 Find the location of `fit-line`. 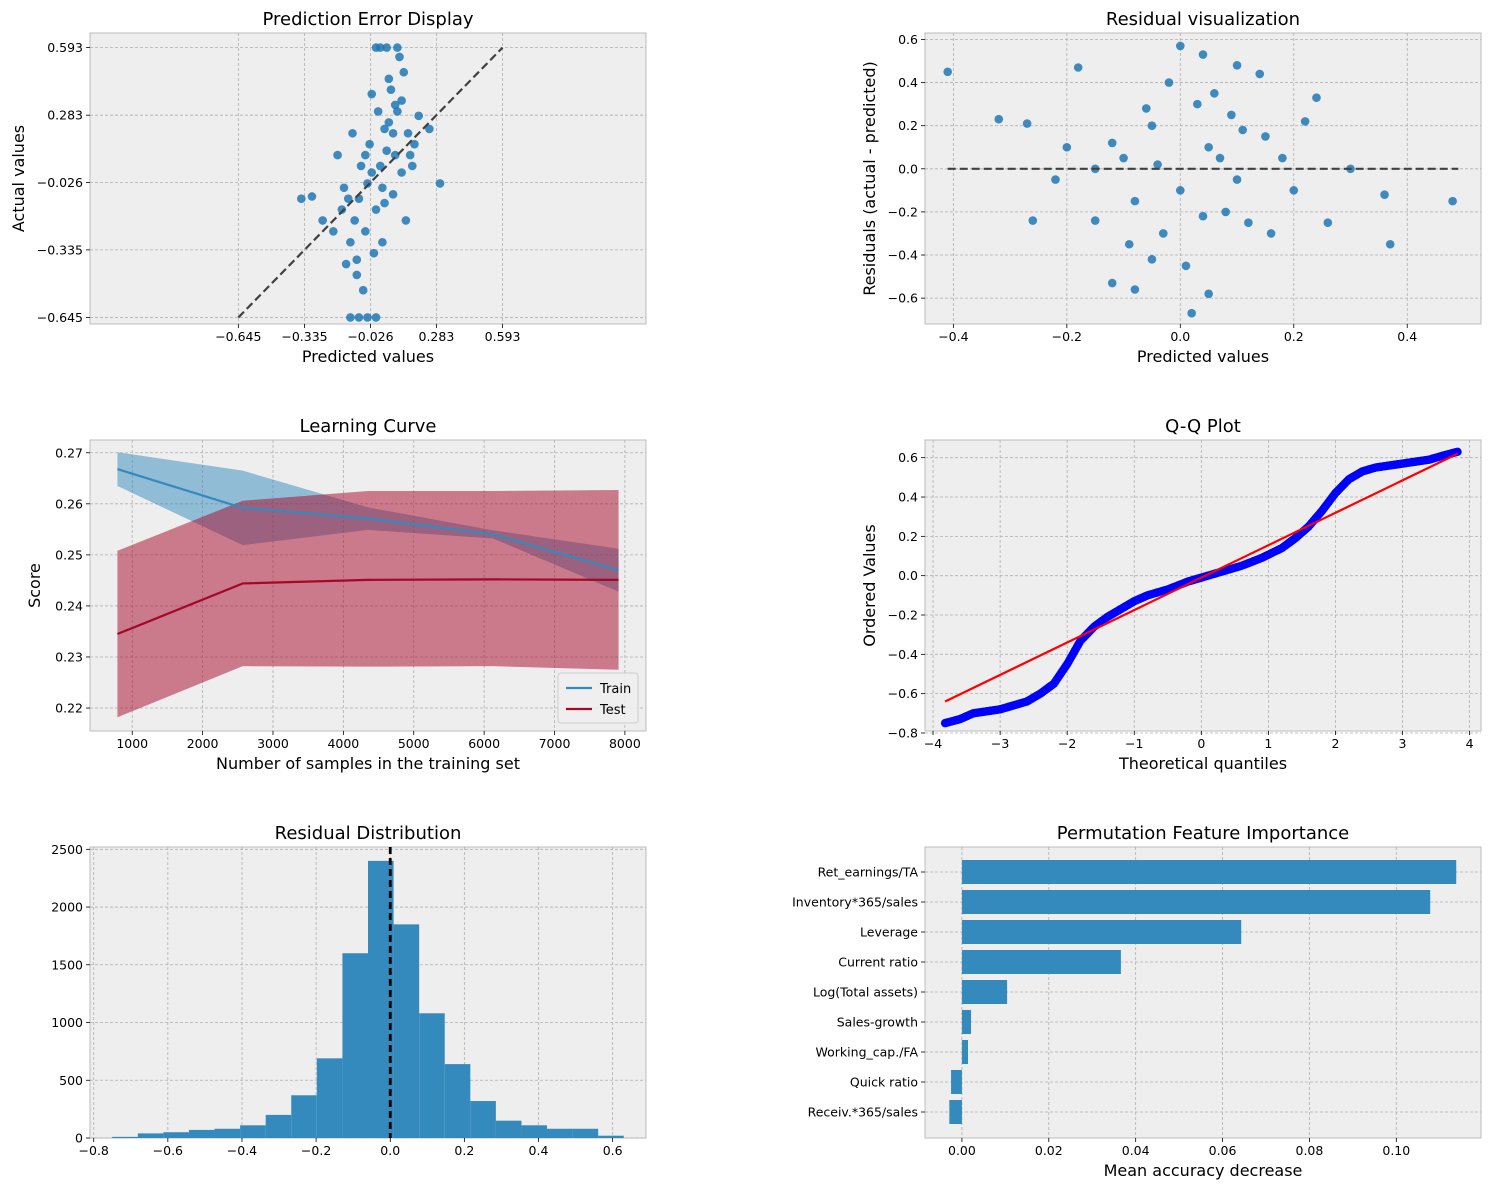

fit-line is located at coordinates (1201, 577).